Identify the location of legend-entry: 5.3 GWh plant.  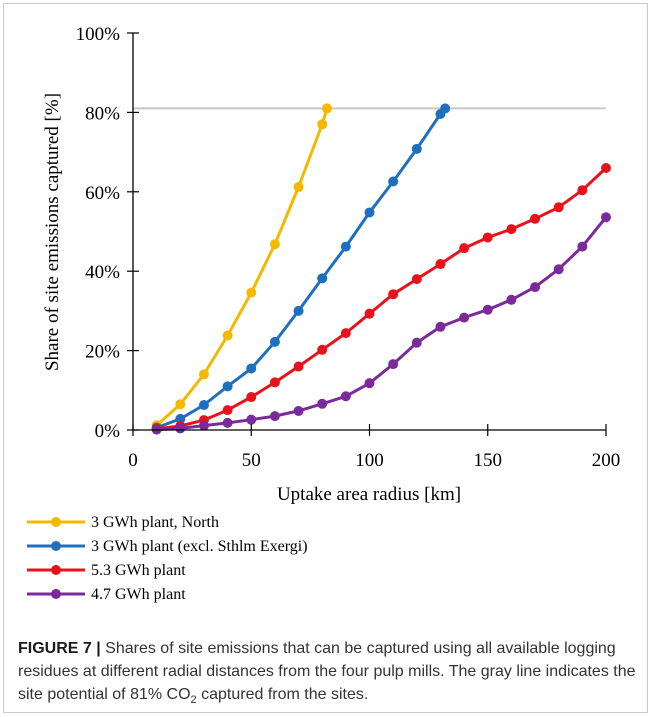
(106, 570).